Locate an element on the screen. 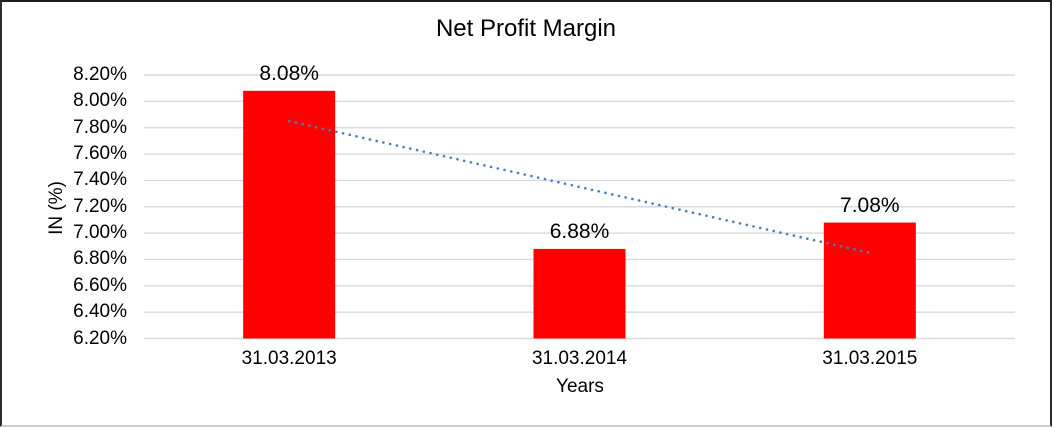 The width and height of the screenshot is (1052, 427). bar-31.03.2015 is located at coordinates (869, 280).